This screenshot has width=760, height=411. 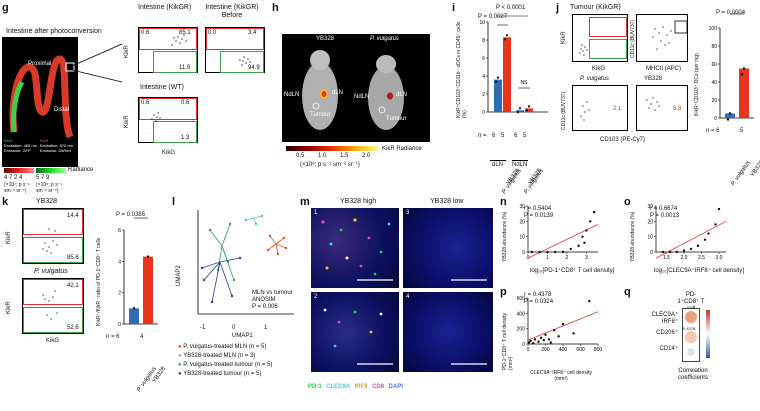 I want to click on l-xtick-1: 0, so click(x=234, y=328).